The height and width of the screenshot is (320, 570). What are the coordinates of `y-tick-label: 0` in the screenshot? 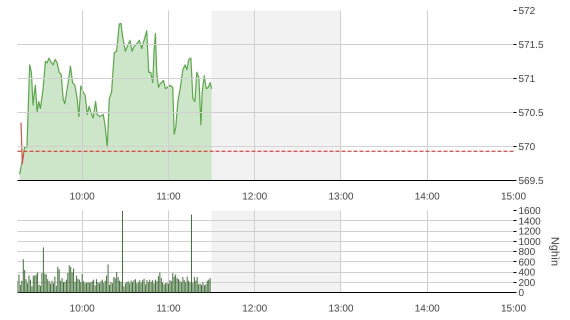 It's located at (521, 293).